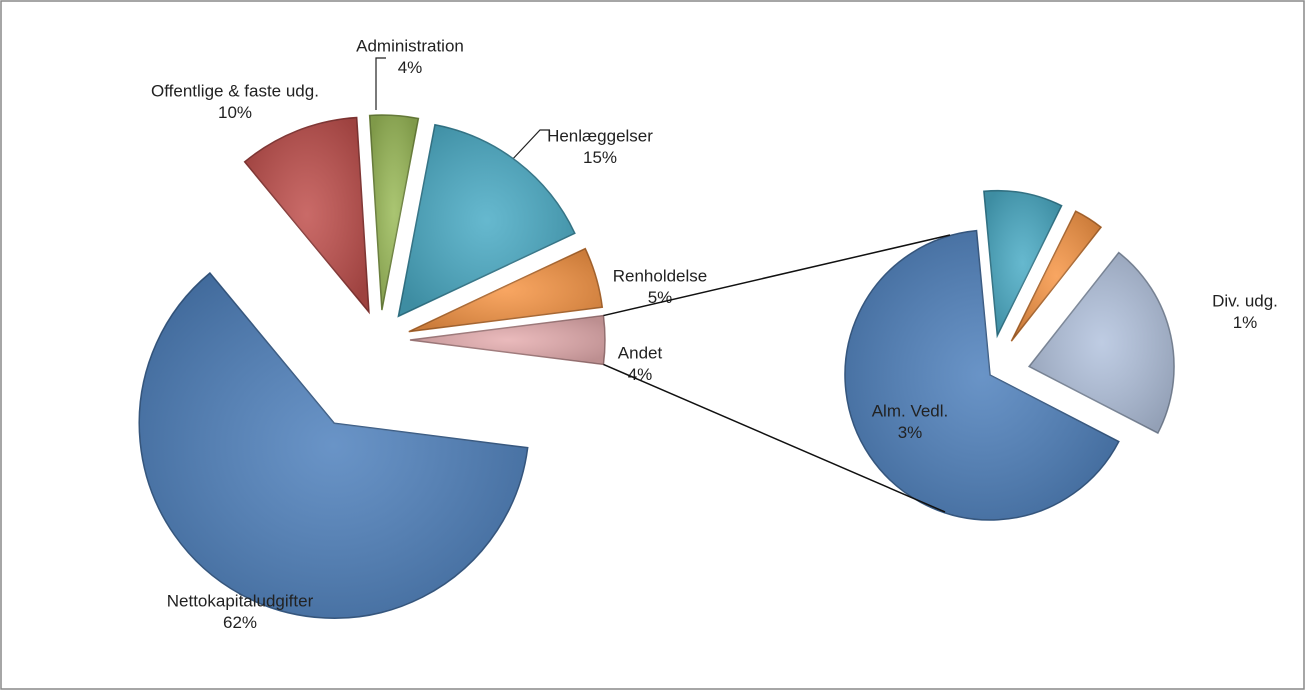  What do you see at coordinates (600, 157) in the screenshot?
I see `label-value: 15%` at bounding box center [600, 157].